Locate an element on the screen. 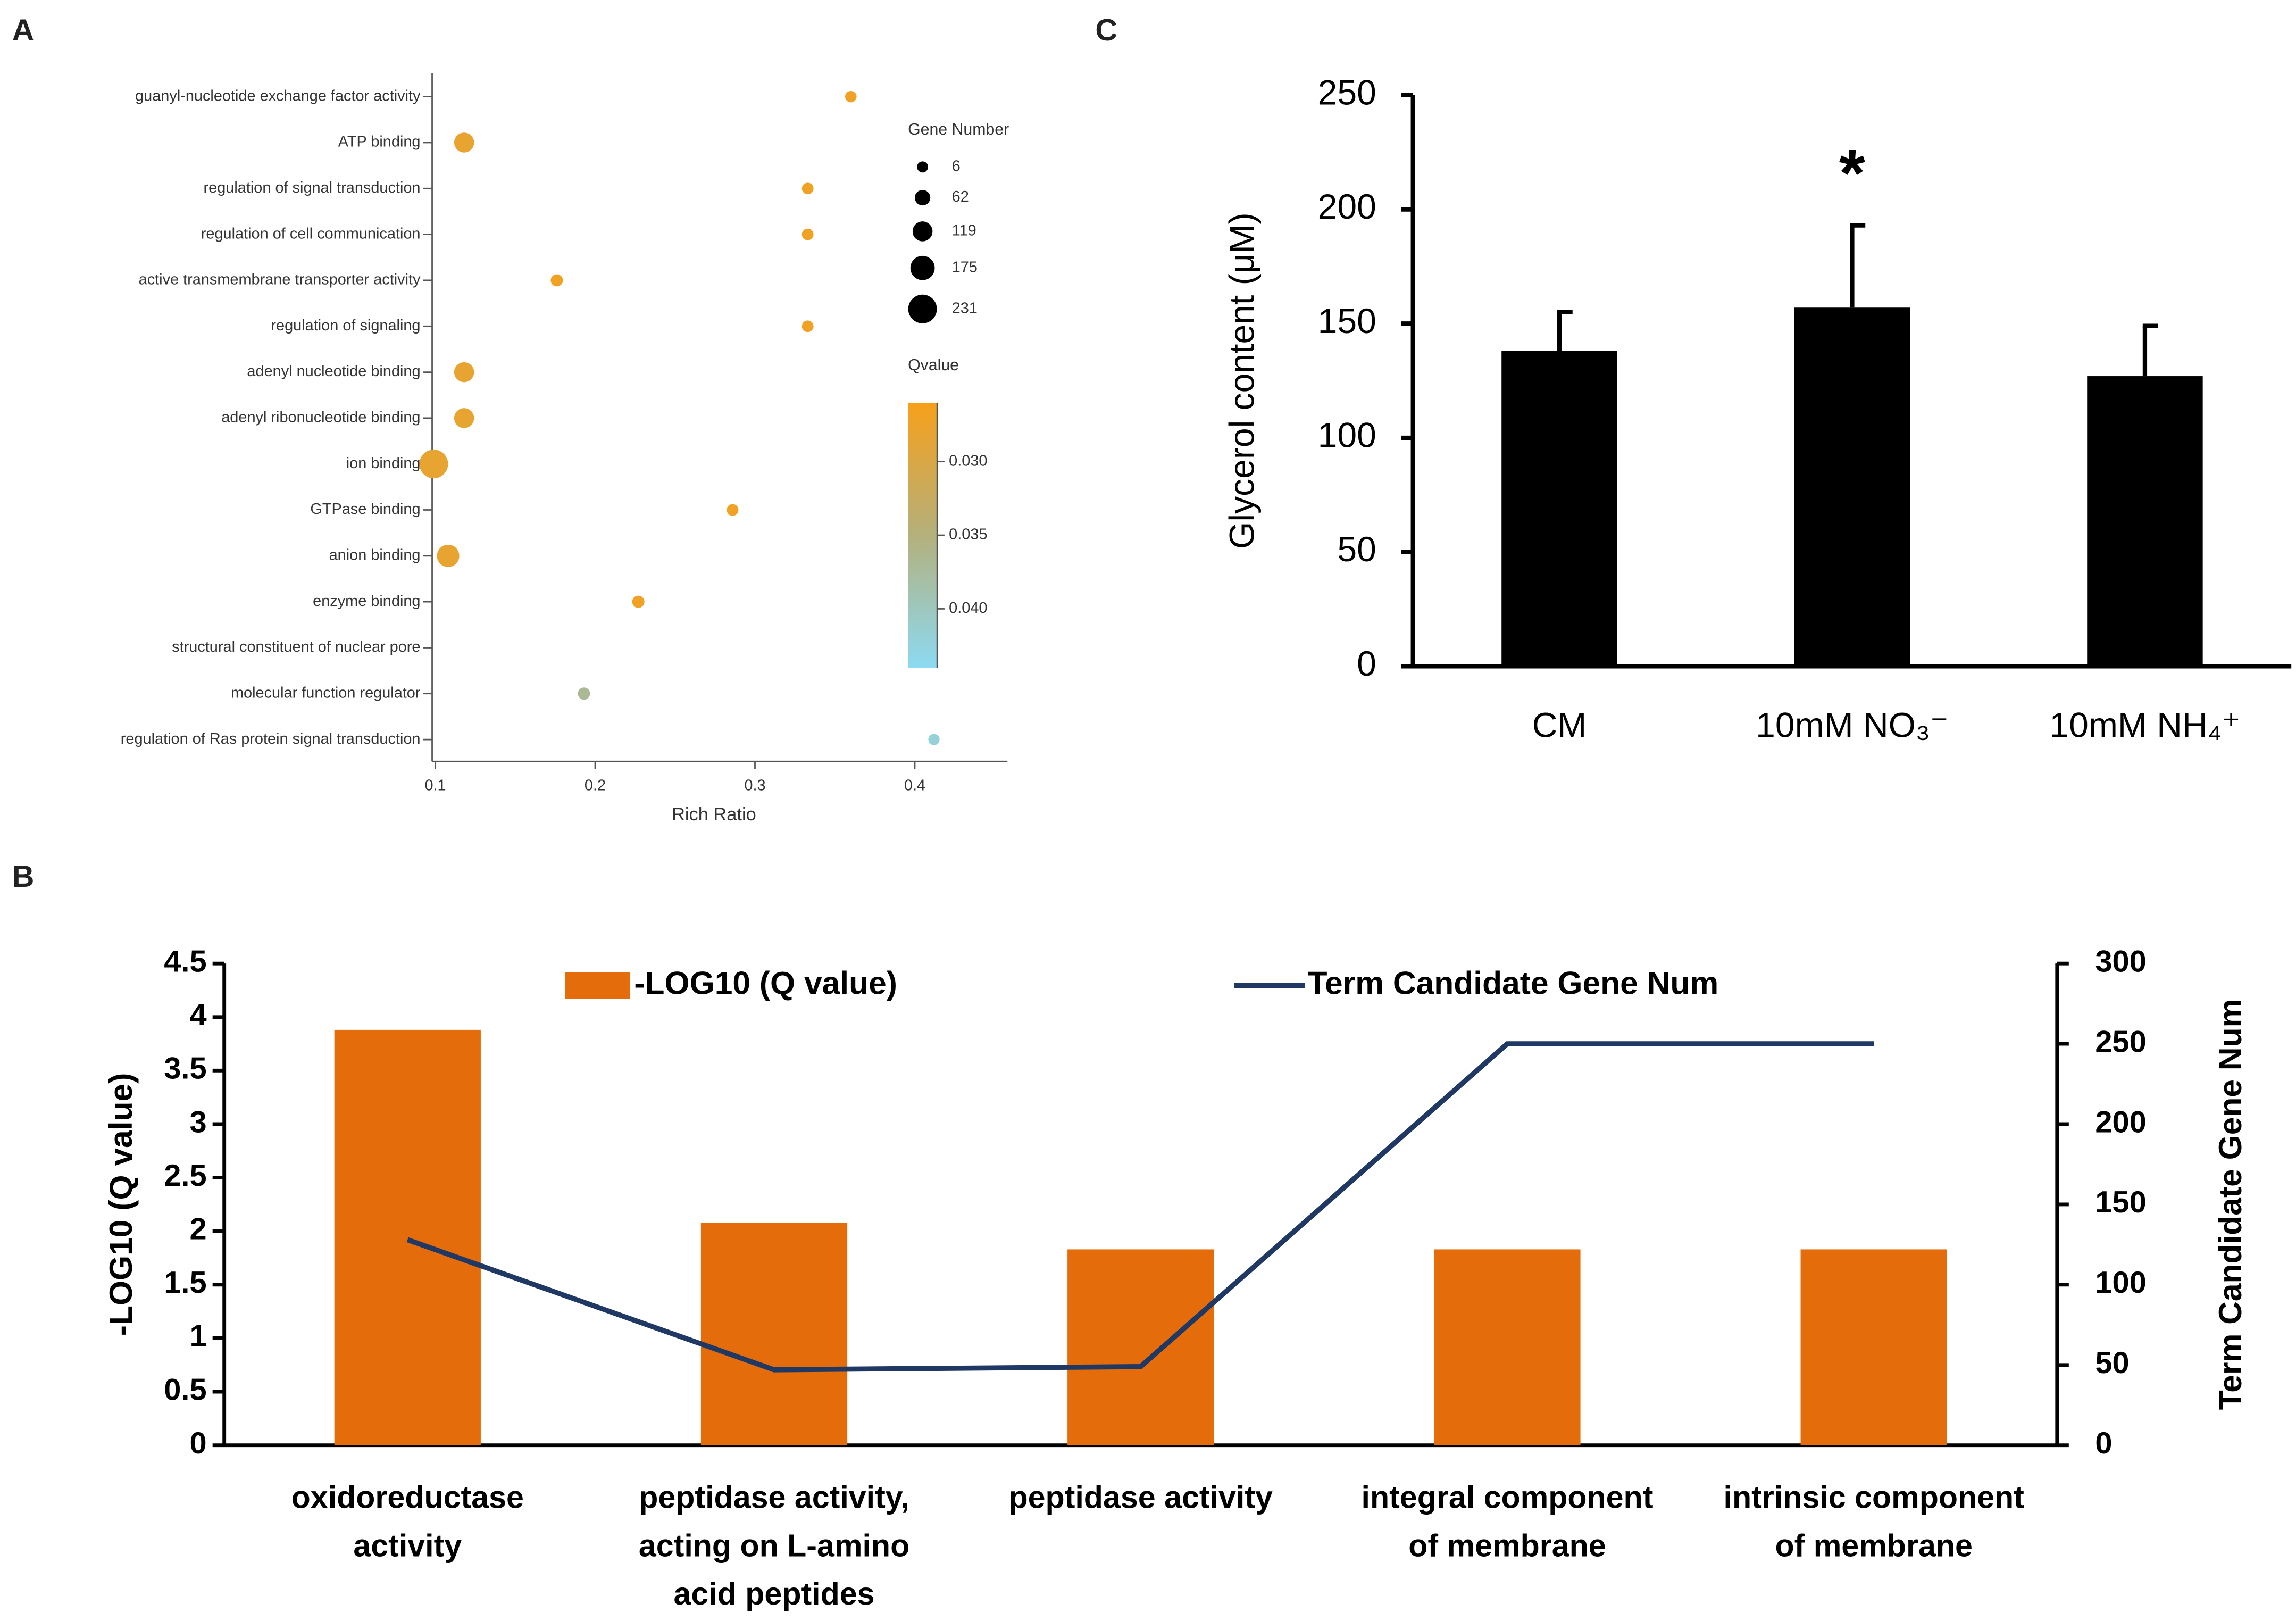 The height and width of the screenshot is (1621, 2296). y-tick-label: 2.5 is located at coordinates (185, 1176).